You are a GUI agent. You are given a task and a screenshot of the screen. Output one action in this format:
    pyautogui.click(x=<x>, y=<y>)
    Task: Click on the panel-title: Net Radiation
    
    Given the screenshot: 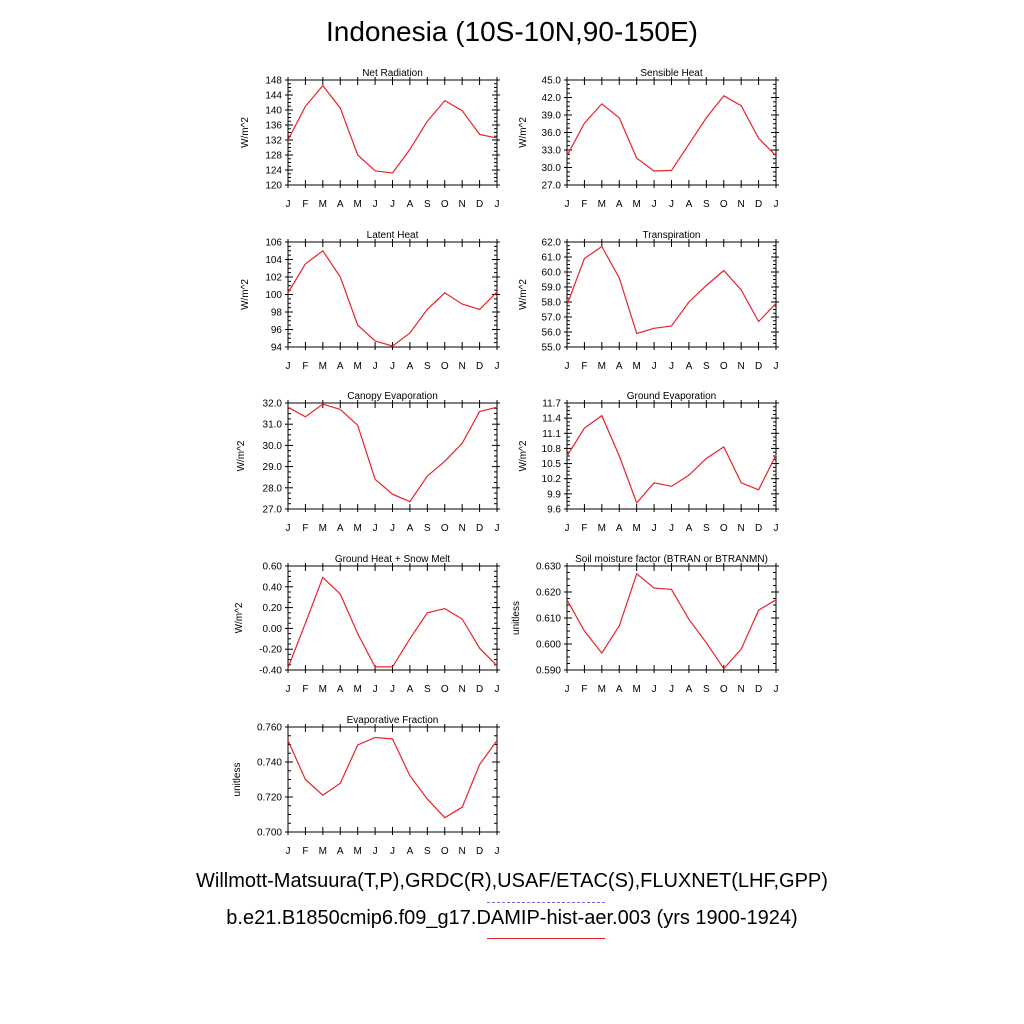 What is the action you would take?
    pyautogui.click(x=392, y=73)
    